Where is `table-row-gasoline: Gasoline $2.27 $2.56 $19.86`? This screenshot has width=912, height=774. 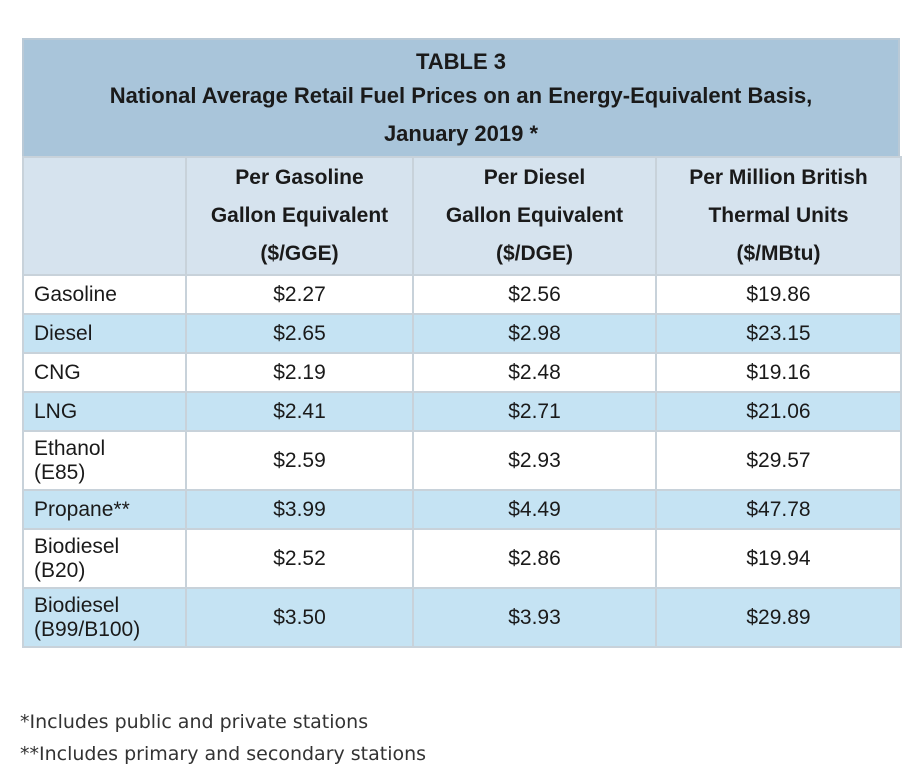
table-row-gasoline: Gasoline $2.27 $2.56 $19.86 is located at coordinates (462, 294).